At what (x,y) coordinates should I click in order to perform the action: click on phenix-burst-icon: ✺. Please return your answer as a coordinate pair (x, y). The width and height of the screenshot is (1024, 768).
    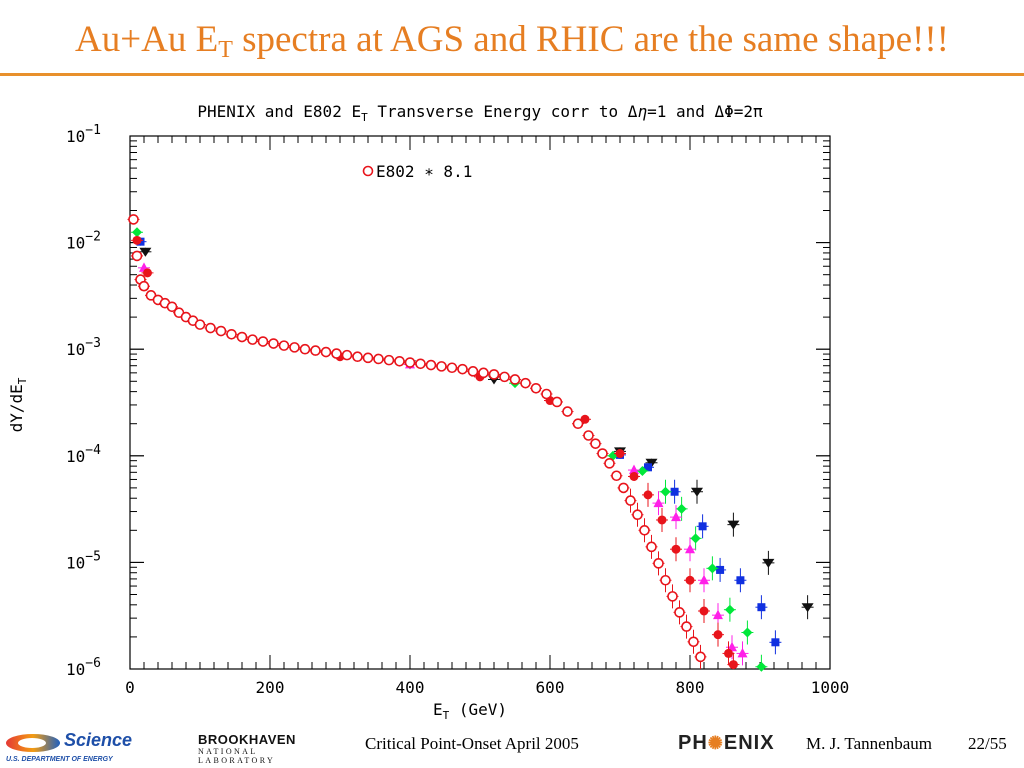
    Looking at the image, I should click on (715, 743).